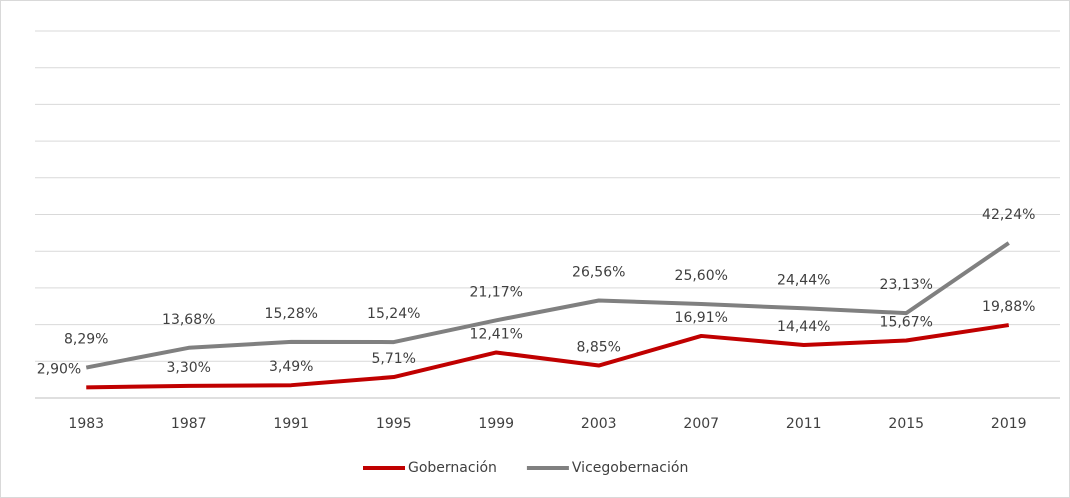 The height and width of the screenshot is (498, 1070). I want to click on data-label: 14,44%, so click(803, 327).